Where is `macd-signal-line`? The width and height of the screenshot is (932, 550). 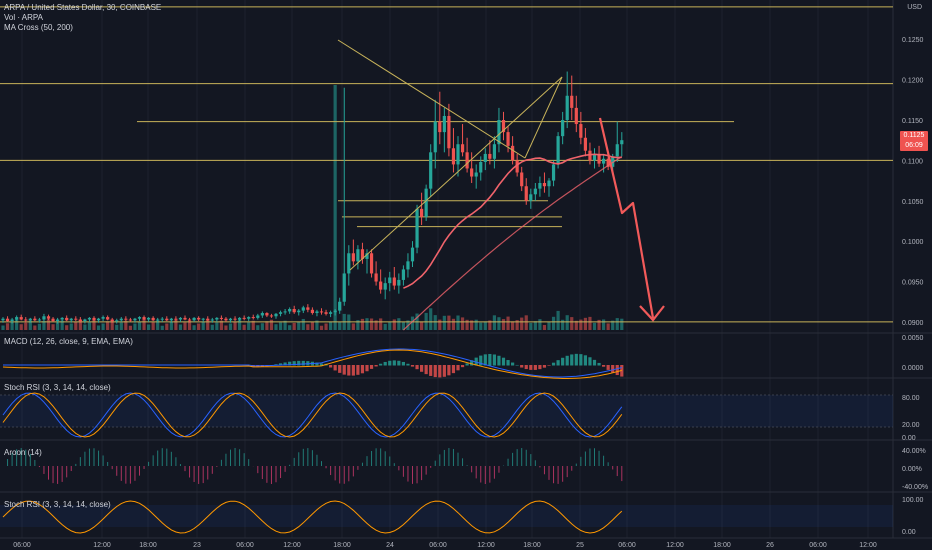 macd-signal-line is located at coordinates (312, 364).